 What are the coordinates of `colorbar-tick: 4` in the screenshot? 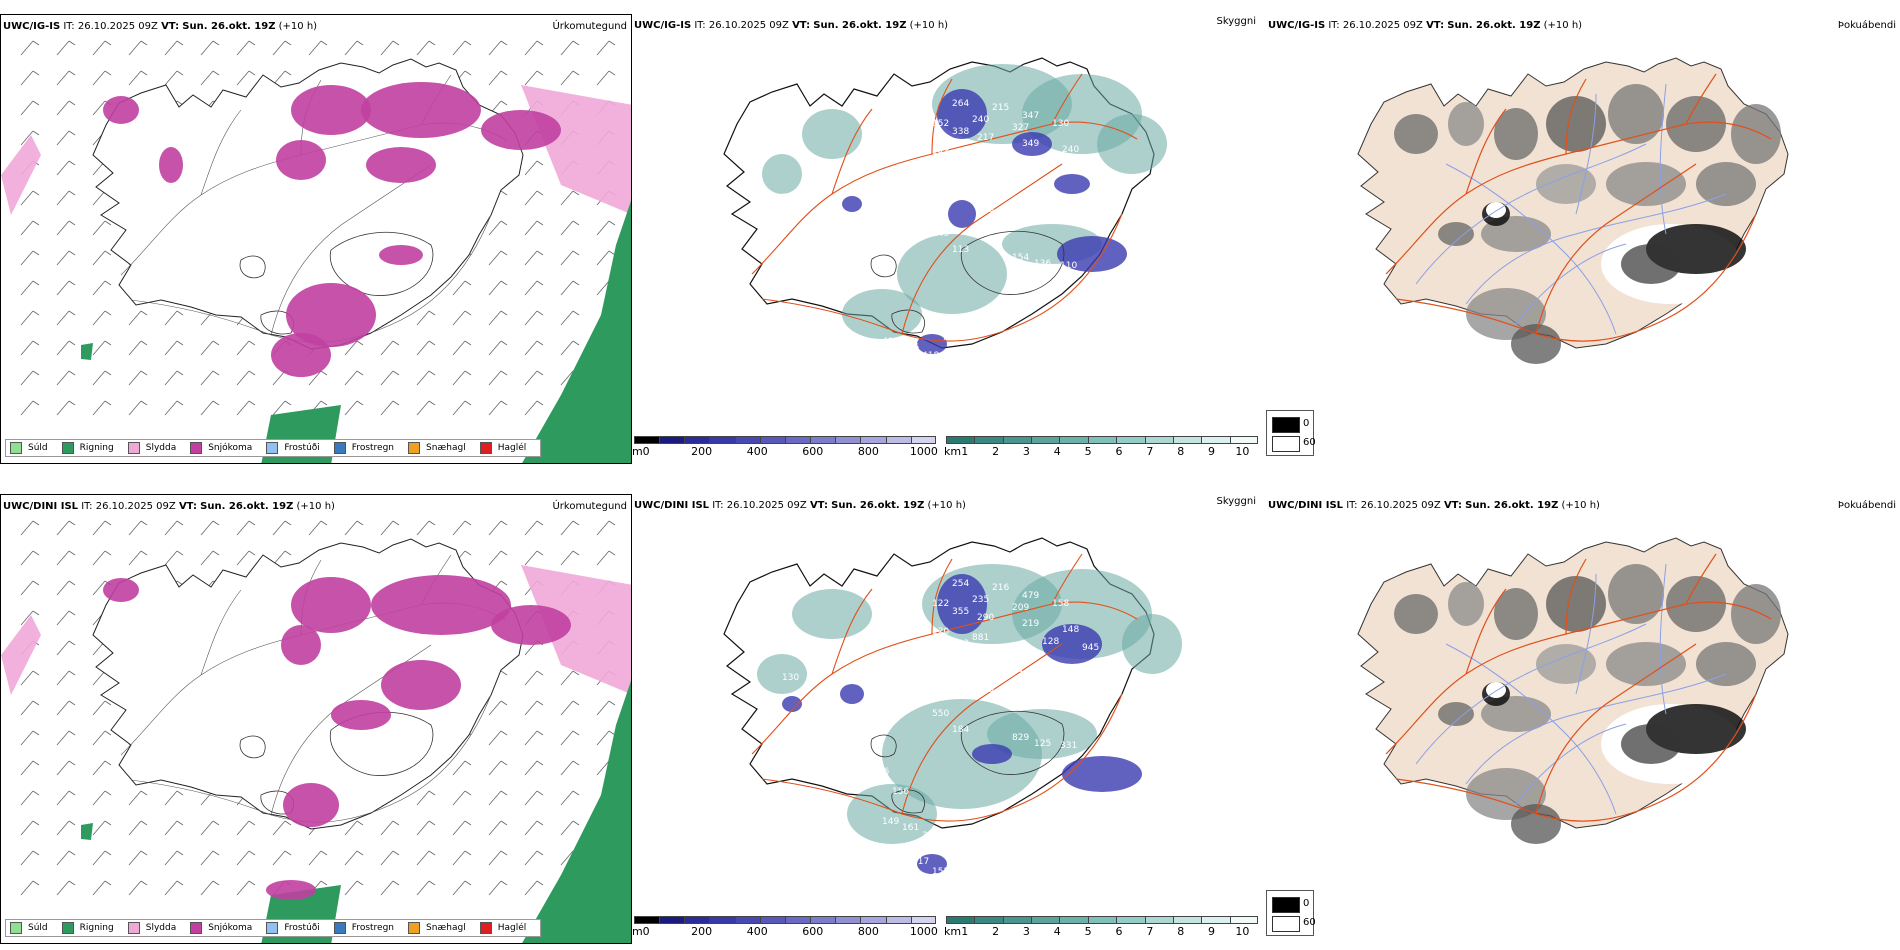 It's located at (1057, 451).